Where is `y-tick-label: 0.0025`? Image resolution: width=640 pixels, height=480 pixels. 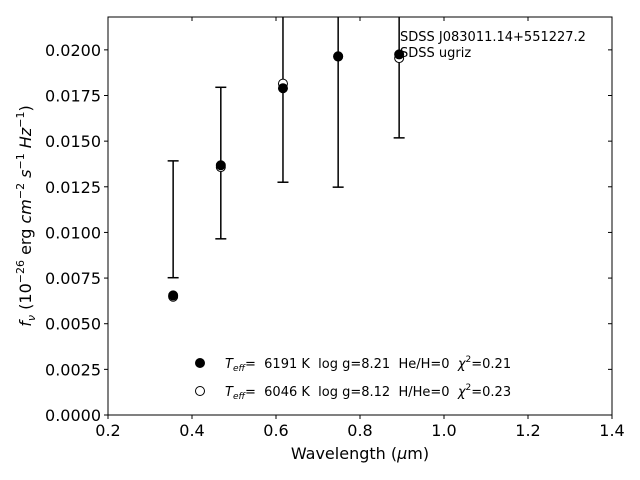
y-tick-label: 0.0025 is located at coordinates (73, 369).